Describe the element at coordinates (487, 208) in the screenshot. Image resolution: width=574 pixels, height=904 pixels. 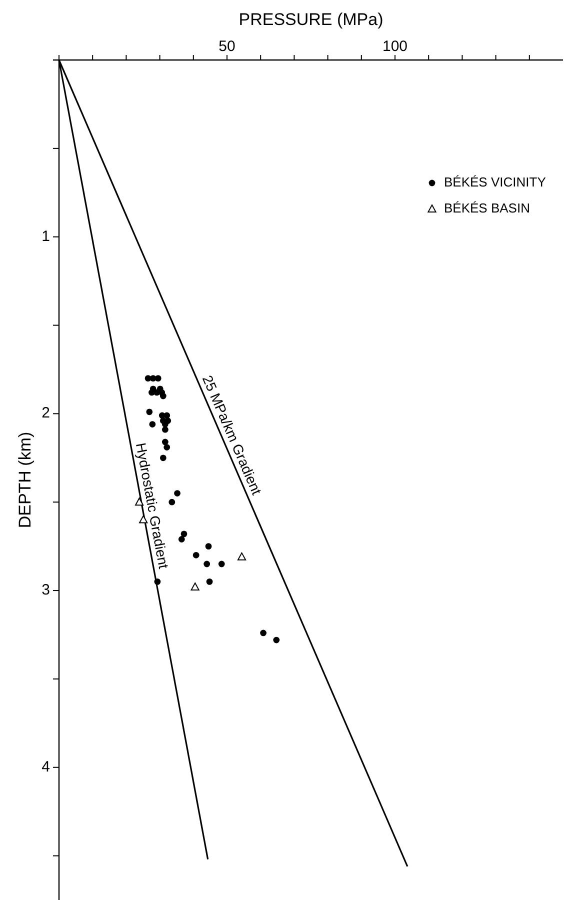
I see `legend-label: BÉKÉS BASIN` at that location.